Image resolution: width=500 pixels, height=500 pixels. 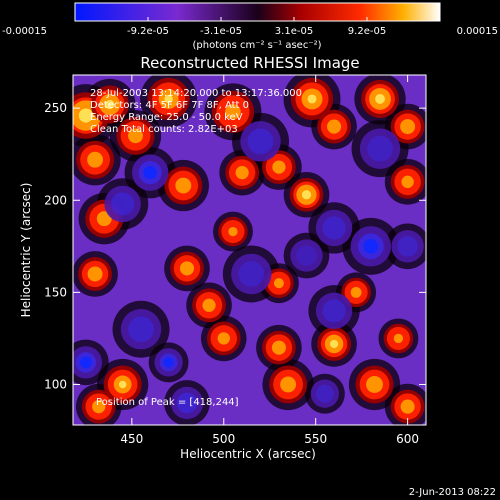 I want to click on x-axis-tick-label: 550, so click(x=315, y=439).